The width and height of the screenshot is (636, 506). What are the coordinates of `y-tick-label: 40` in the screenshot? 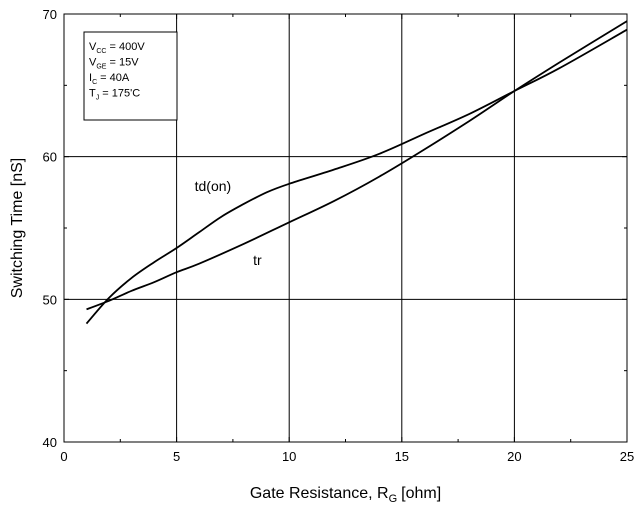 It's located at (50, 442).